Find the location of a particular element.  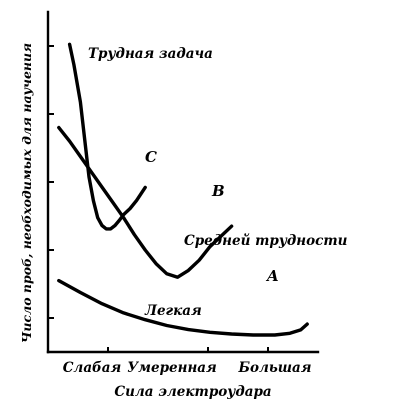

series-hard-task-line is located at coordinates (107, 136).